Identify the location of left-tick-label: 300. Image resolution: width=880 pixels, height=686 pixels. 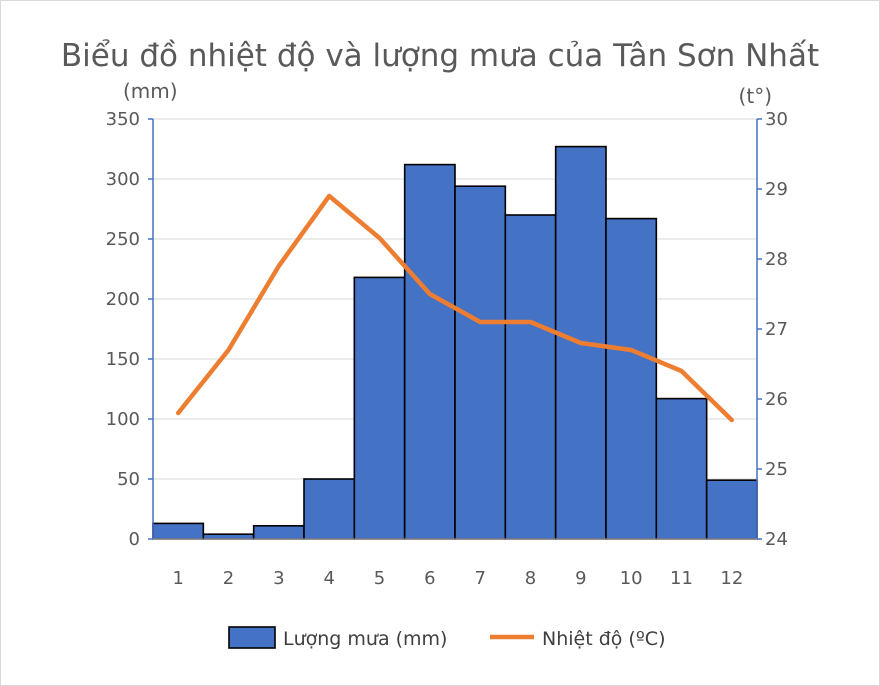
(123, 179).